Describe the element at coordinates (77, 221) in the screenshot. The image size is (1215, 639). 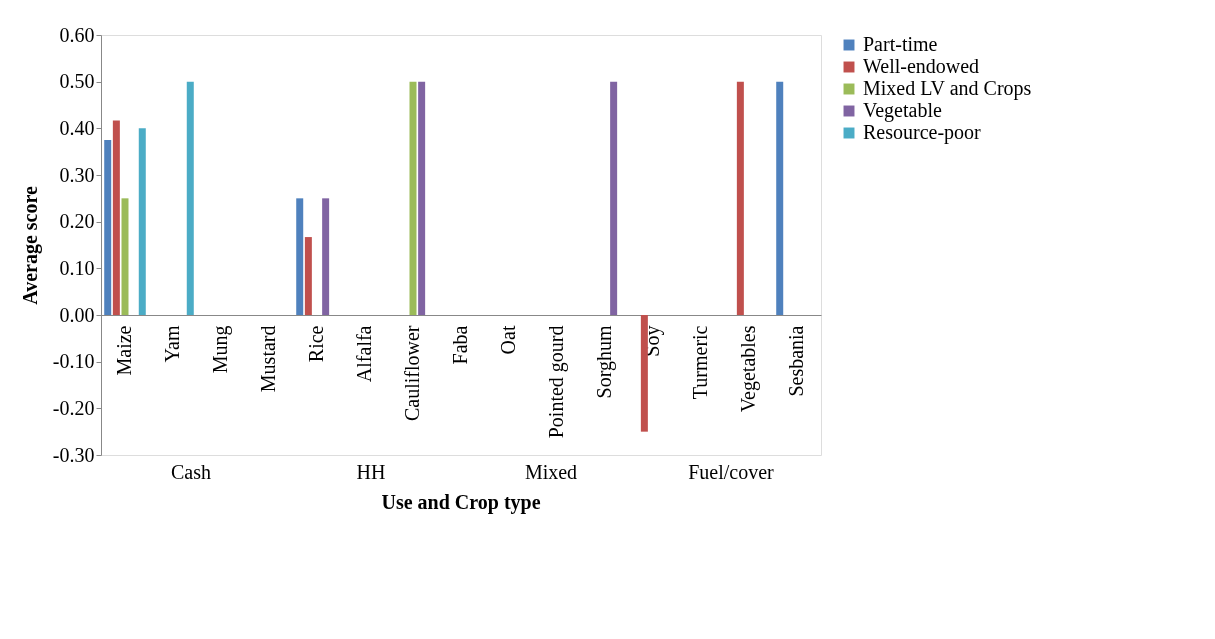
I see `y-tick-label: 0.20` at that location.